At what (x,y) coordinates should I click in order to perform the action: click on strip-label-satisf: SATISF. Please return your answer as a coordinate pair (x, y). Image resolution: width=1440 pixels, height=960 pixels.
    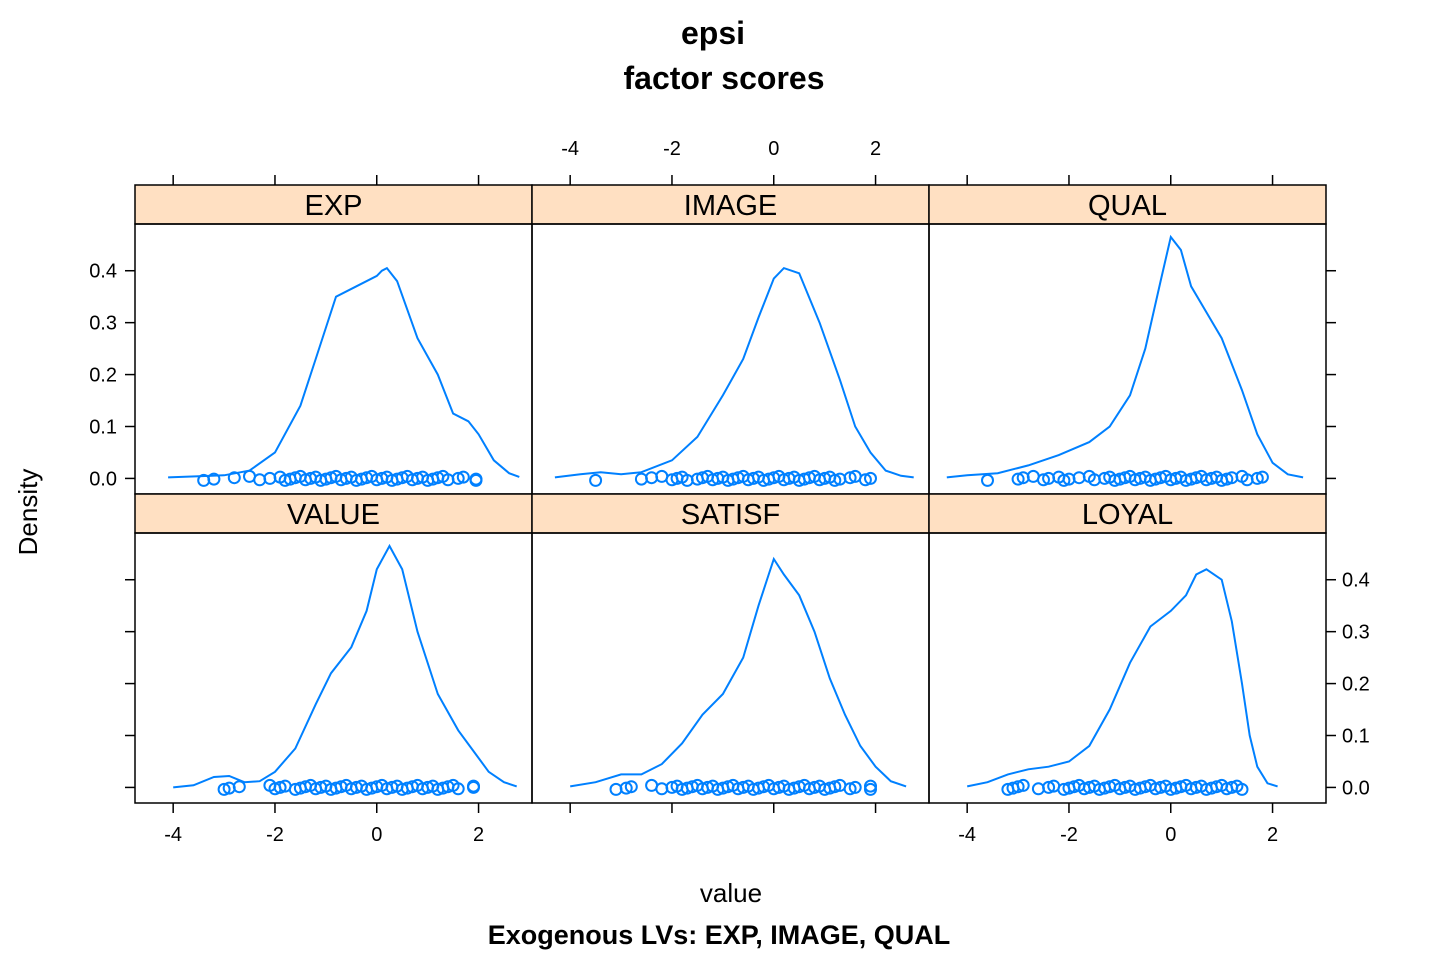
    Looking at the image, I should click on (730, 515).